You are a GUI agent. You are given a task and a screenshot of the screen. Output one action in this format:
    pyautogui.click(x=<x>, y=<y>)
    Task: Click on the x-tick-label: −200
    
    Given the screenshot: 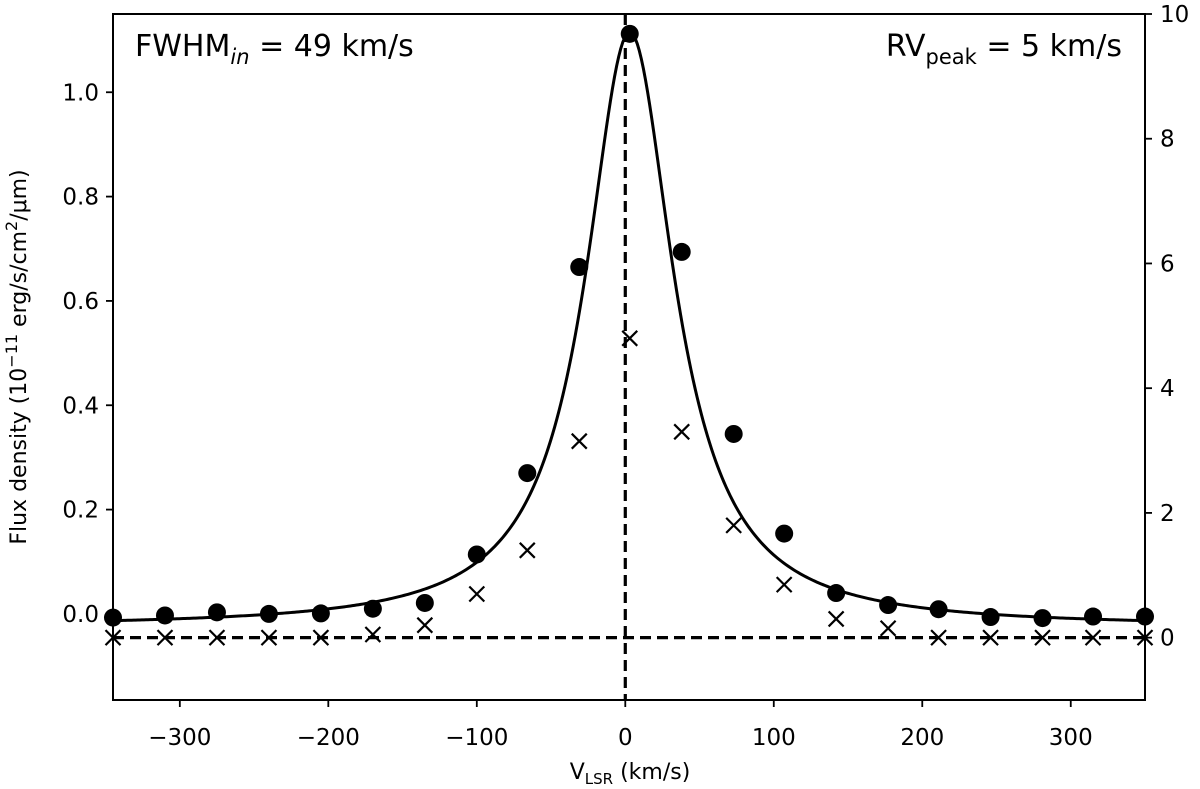 What is the action you would take?
    pyautogui.click(x=328, y=738)
    